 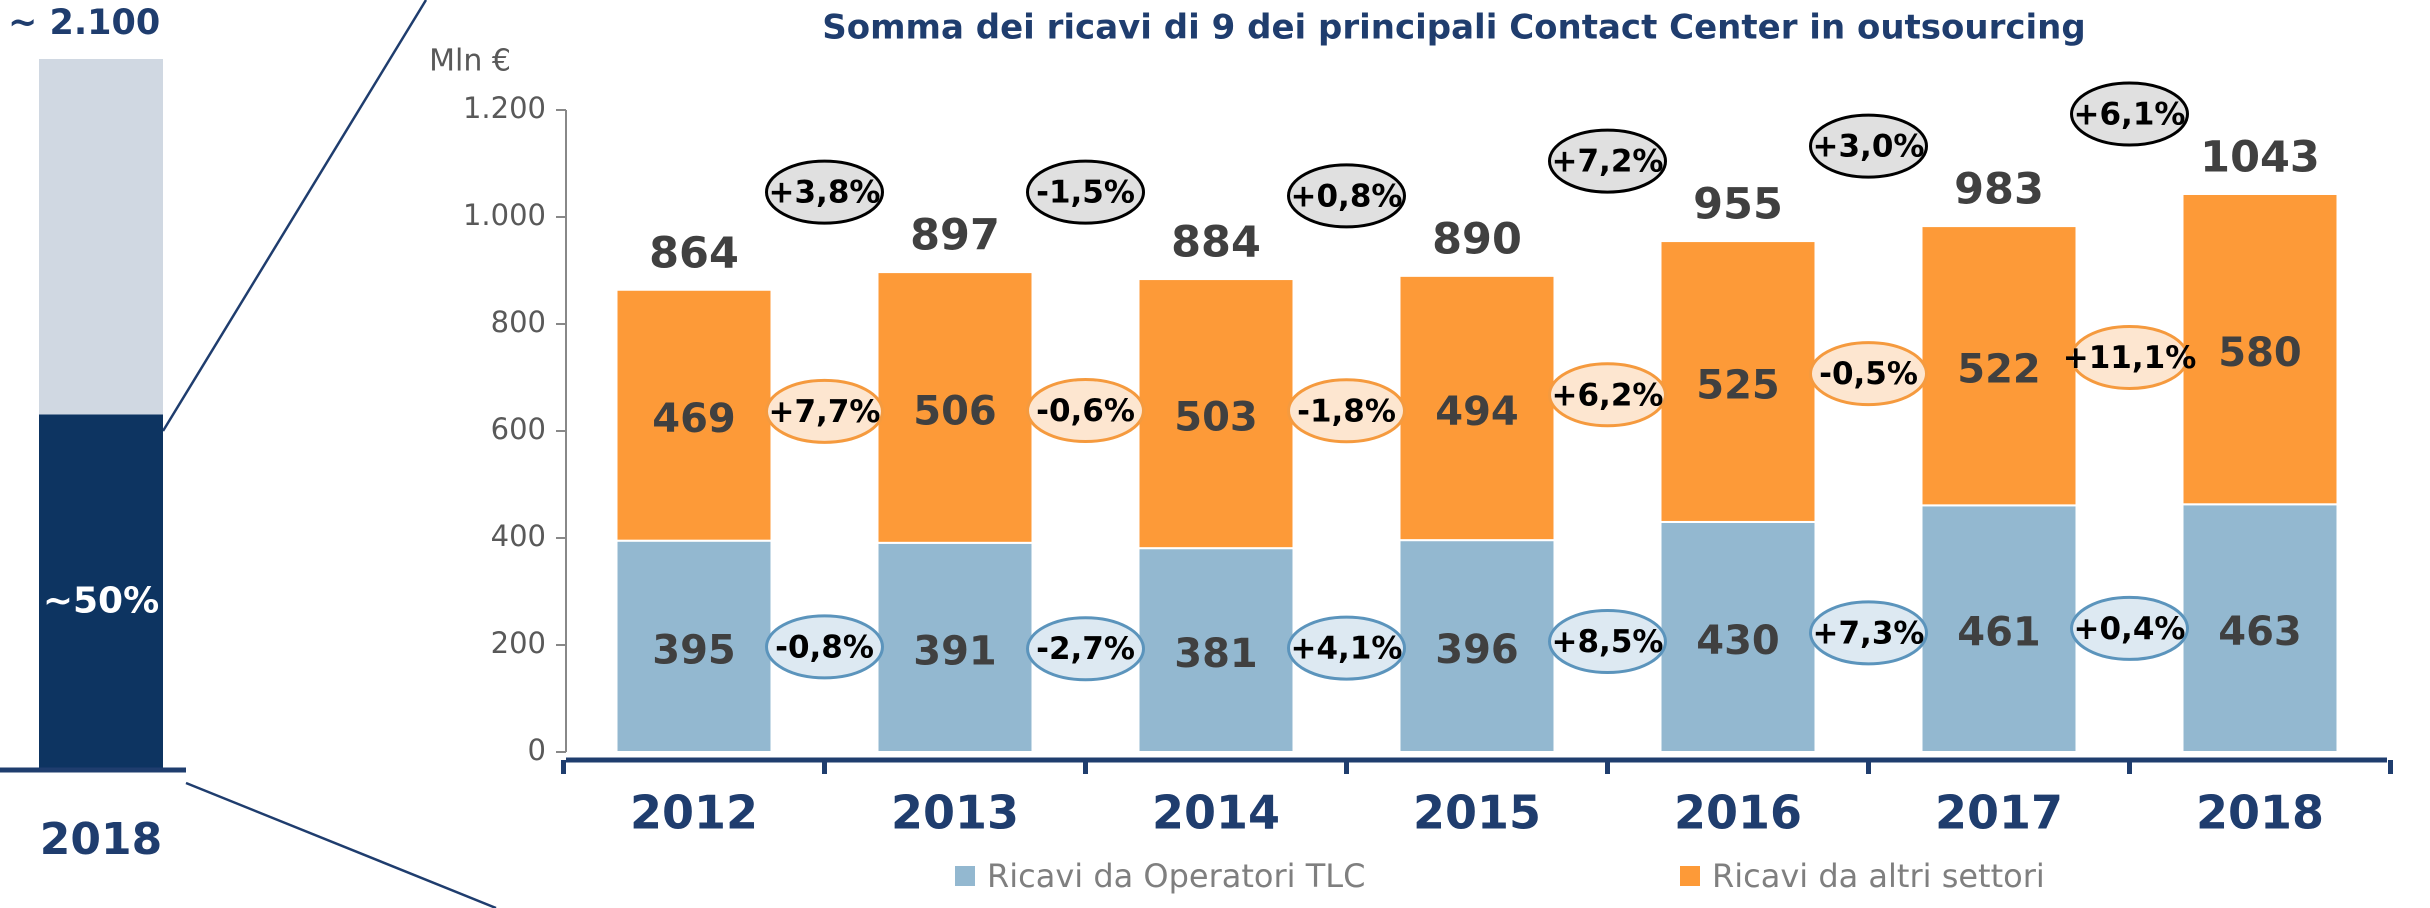 What do you see at coordinates (694, 419) in the screenshot?
I see `segment-label: 469` at bounding box center [694, 419].